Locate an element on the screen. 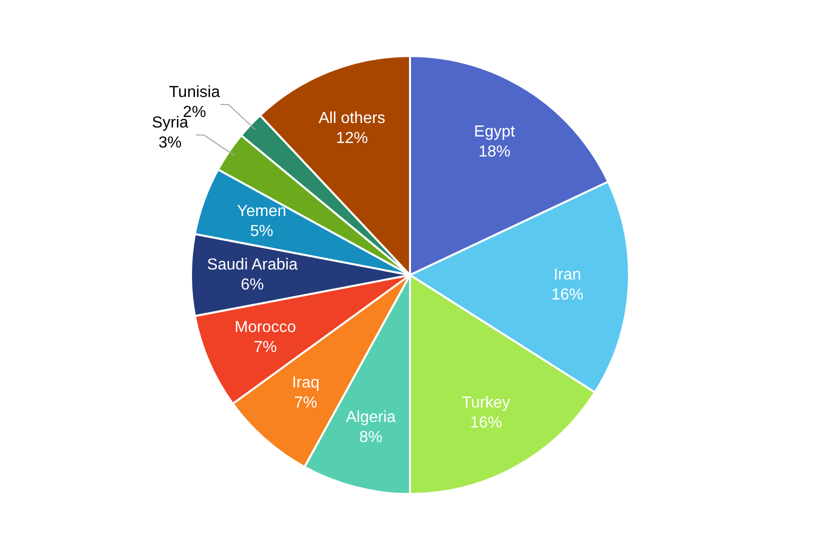 The height and width of the screenshot is (550, 820). slice-label: Saudi Arabia is located at coordinates (252, 265).